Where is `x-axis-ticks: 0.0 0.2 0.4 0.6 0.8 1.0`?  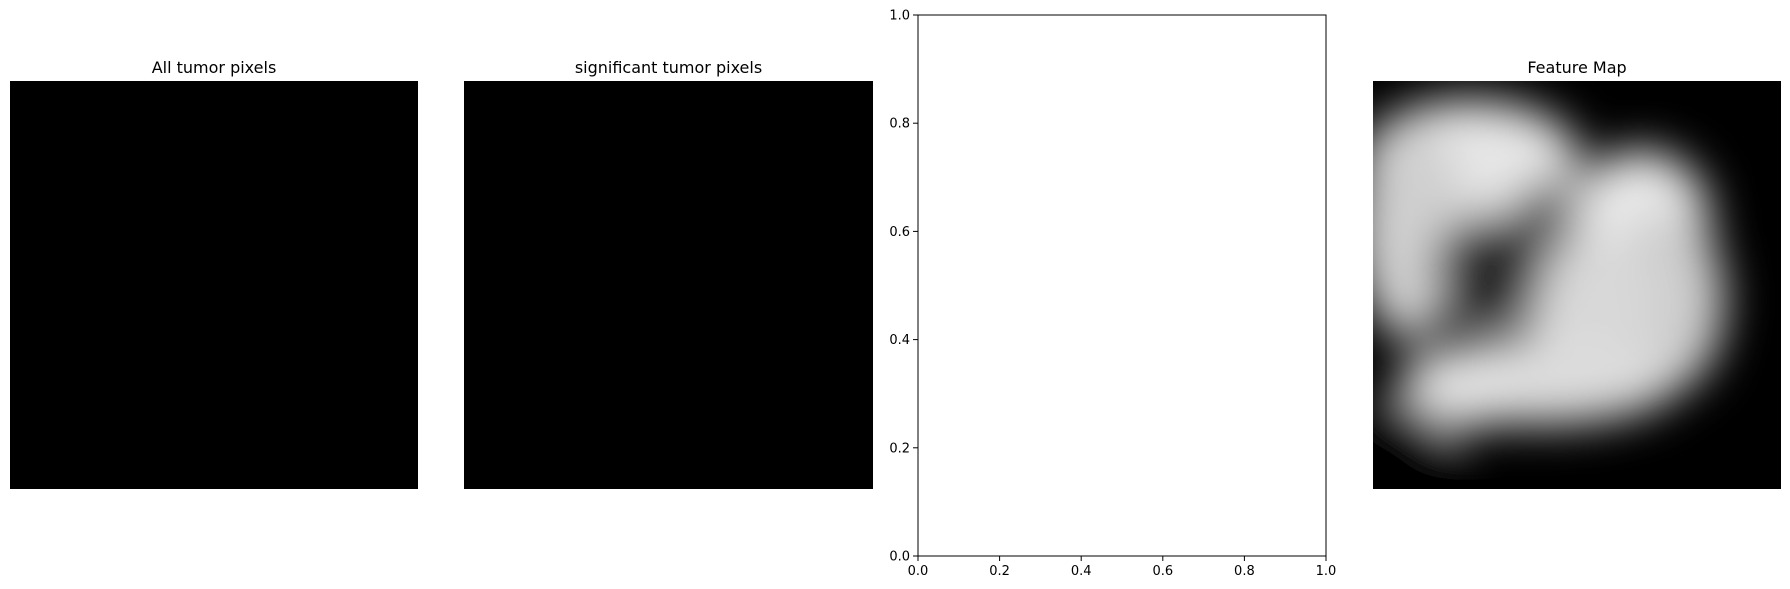
x-axis-ticks: 0.0 0.2 0.4 0.6 0.8 1.0 is located at coordinates (1122, 567).